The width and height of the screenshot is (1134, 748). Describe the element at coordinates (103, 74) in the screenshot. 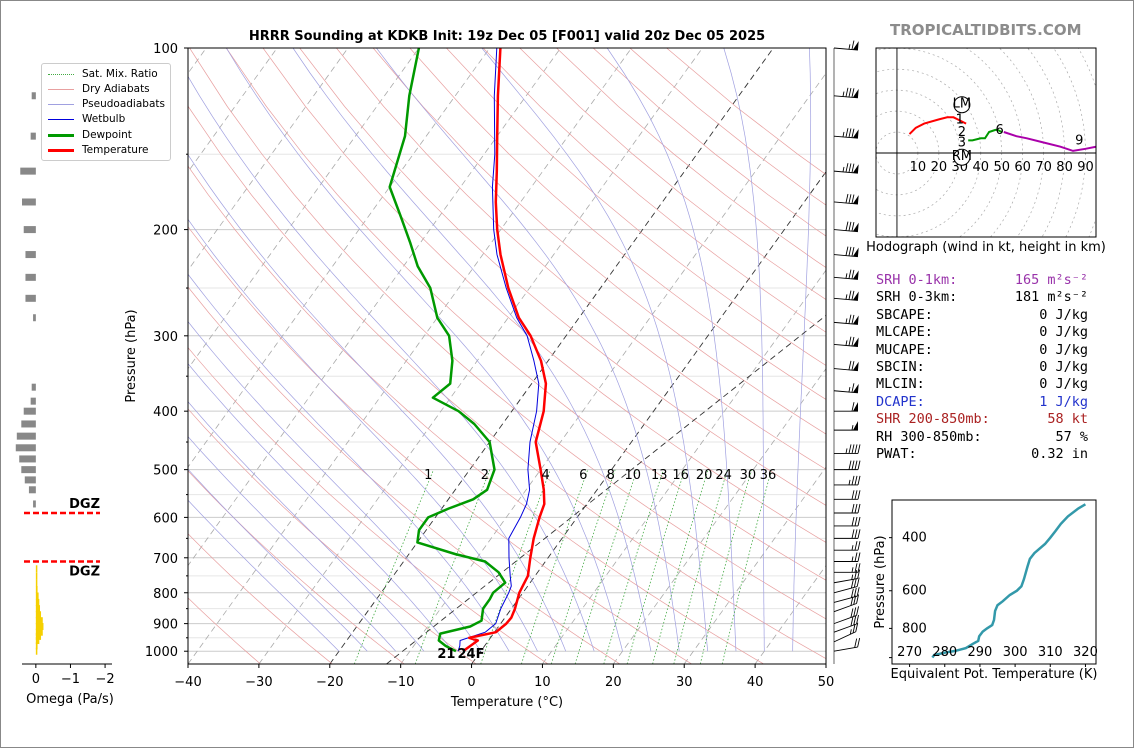

I see `legend-item-mix-ratio: Sat. Mix. Ratio` at that location.